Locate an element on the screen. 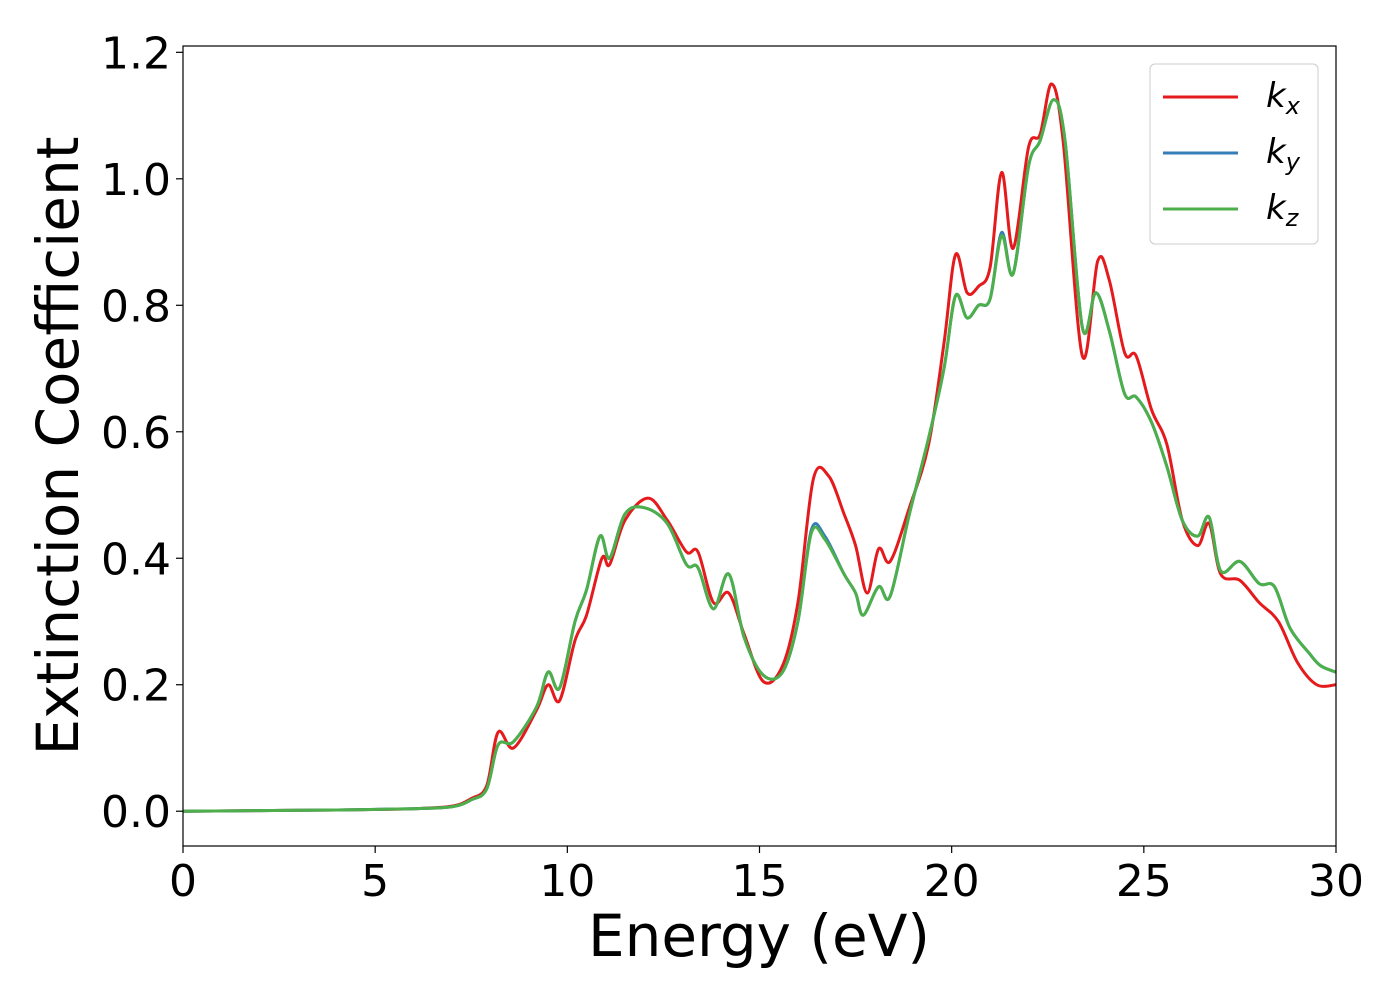 This screenshot has width=1400, height=1000. x-tick-label: 25 is located at coordinates (1144, 881).